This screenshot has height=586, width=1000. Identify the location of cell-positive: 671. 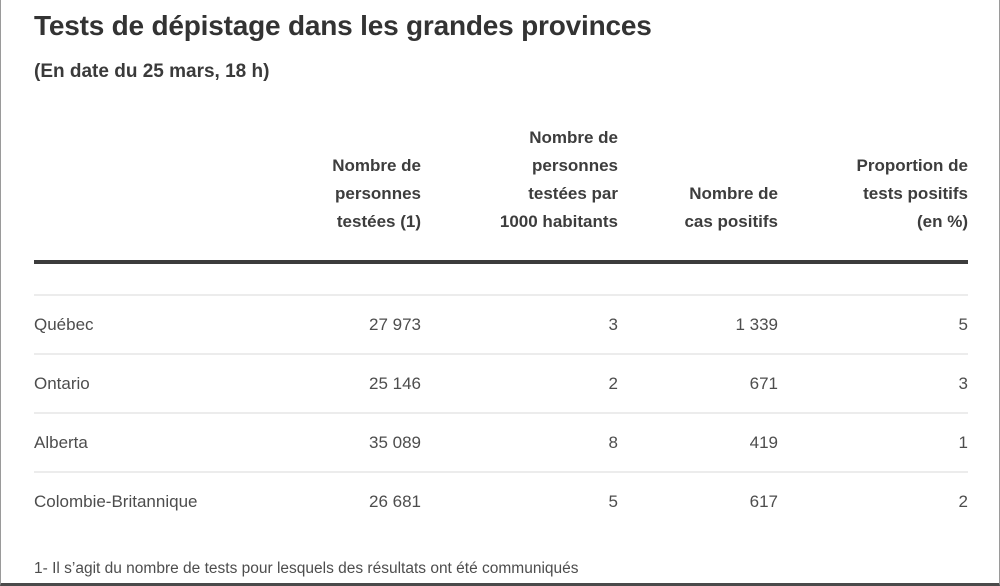
(698, 383).